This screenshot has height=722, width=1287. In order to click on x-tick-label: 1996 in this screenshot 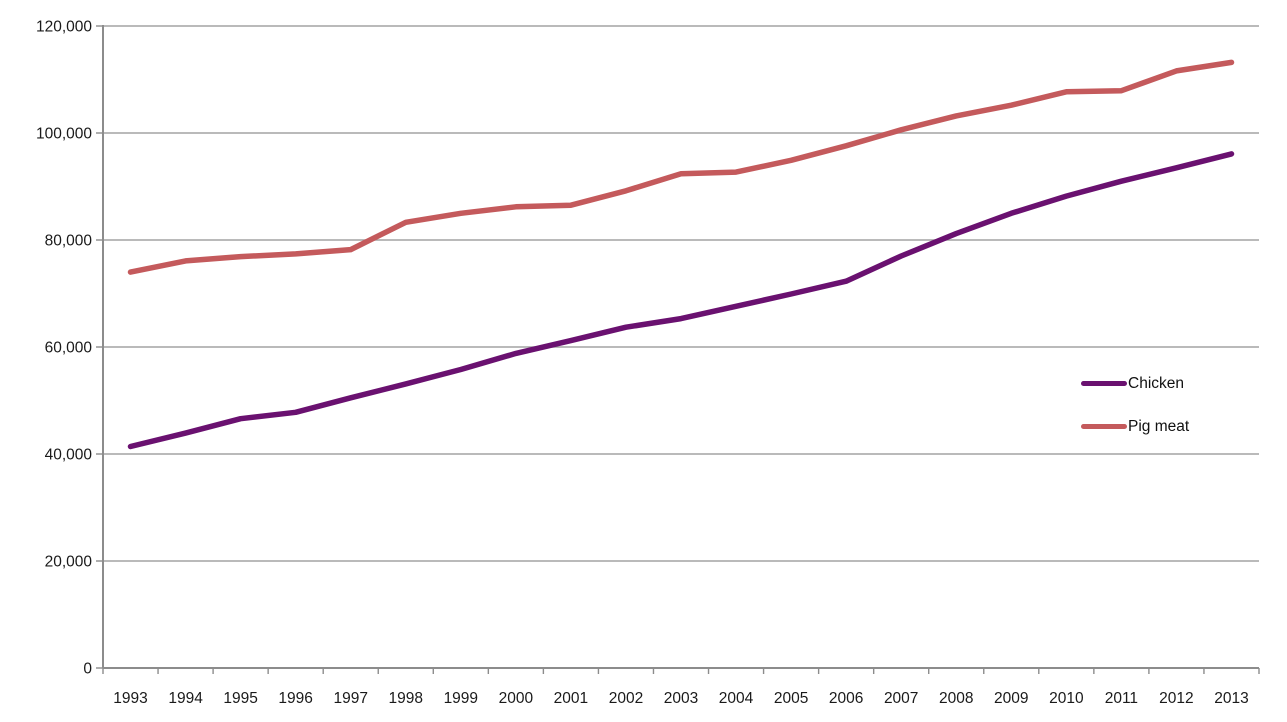, I will do `click(295, 698)`.